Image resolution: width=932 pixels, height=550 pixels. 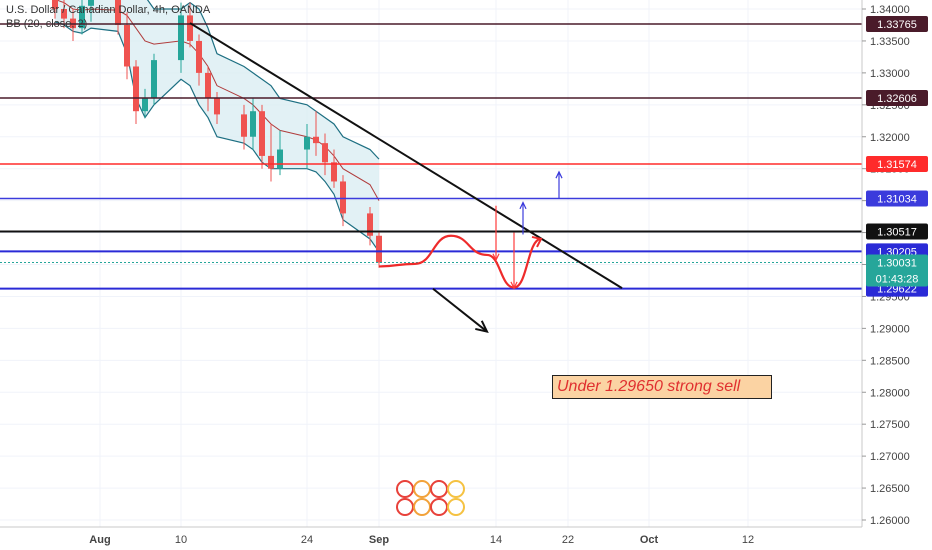 What do you see at coordinates (108, 10) in the screenshot?
I see `symbol-title: U.S. Dollar / Canadian Dollar, 4h, OANDA` at bounding box center [108, 10].